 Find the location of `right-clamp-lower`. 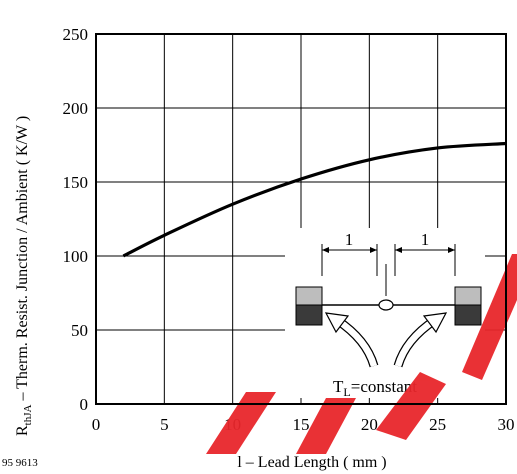

right-clamp-lower is located at coordinates (468, 315).